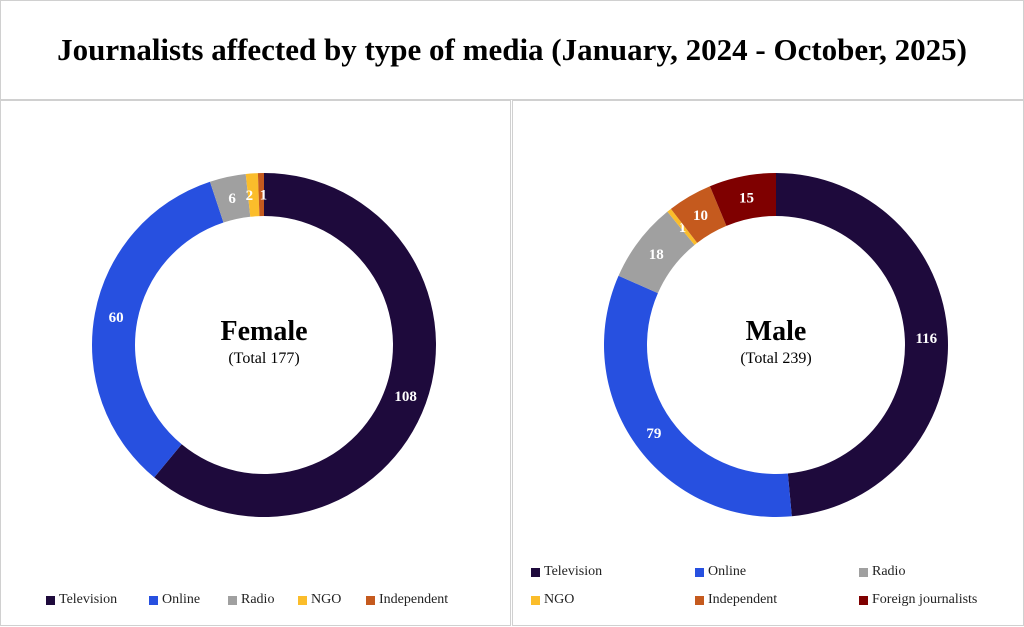 The height and width of the screenshot is (627, 1024). What do you see at coordinates (775, 358) in the screenshot?
I see `center-total-label: (Total 239)` at bounding box center [775, 358].